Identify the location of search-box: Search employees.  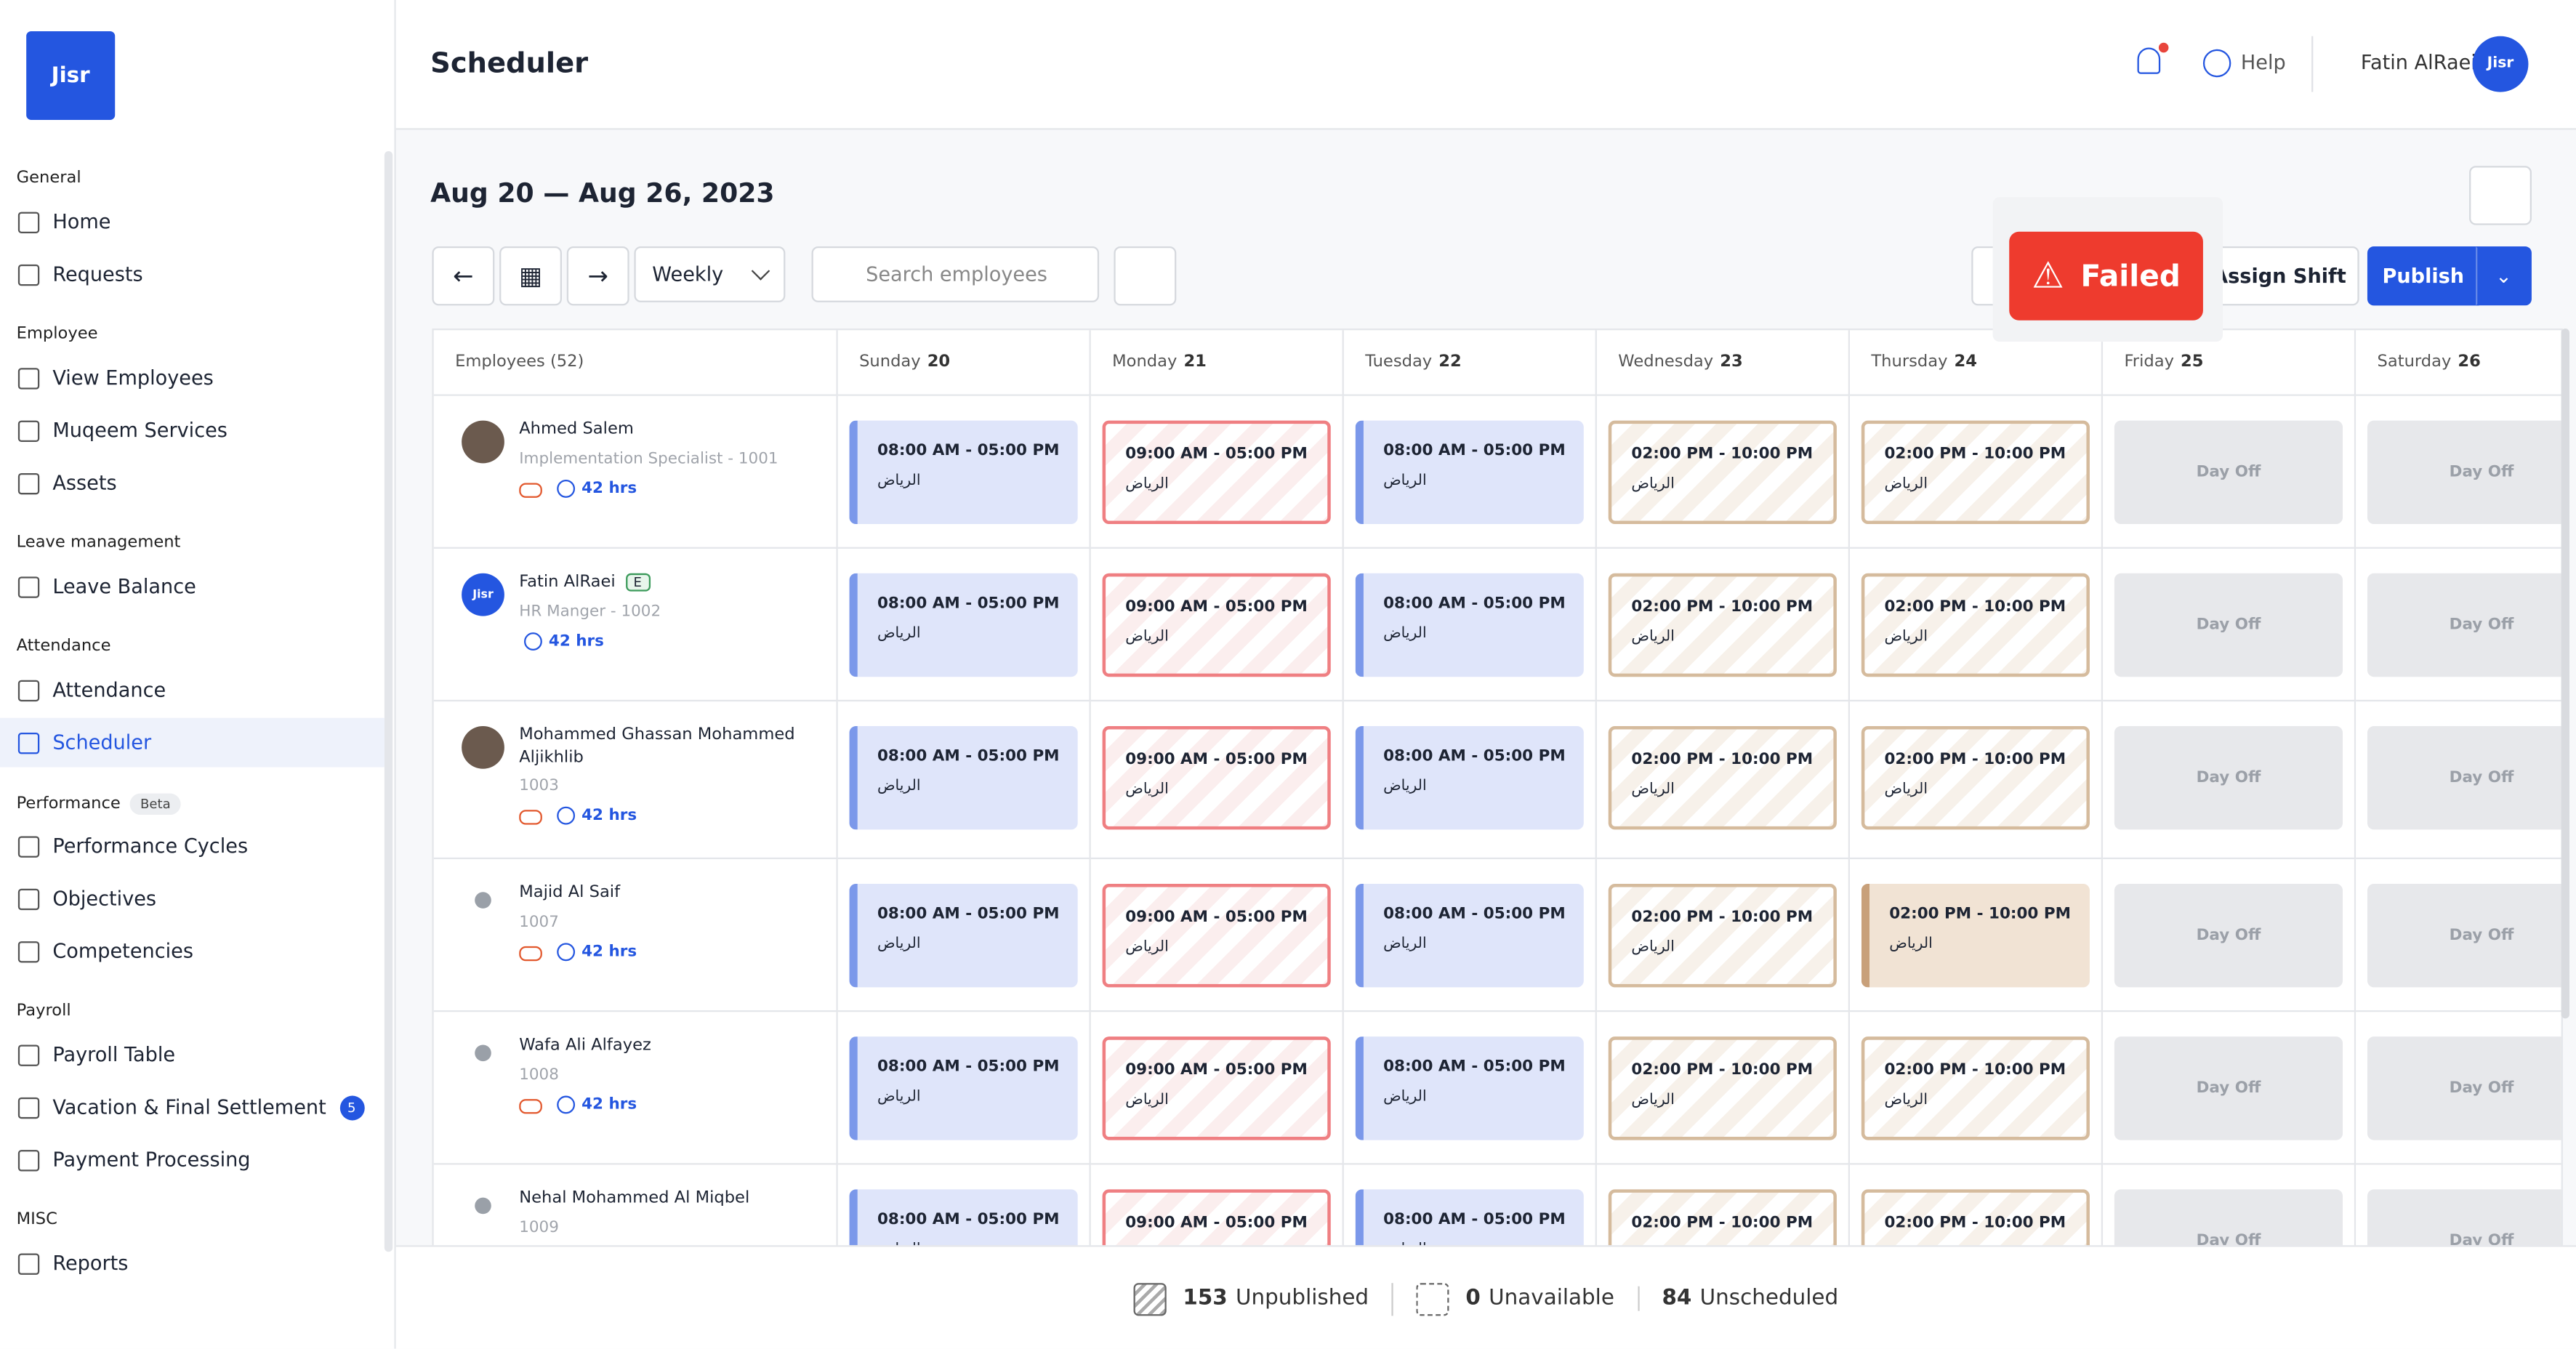
(955, 274).